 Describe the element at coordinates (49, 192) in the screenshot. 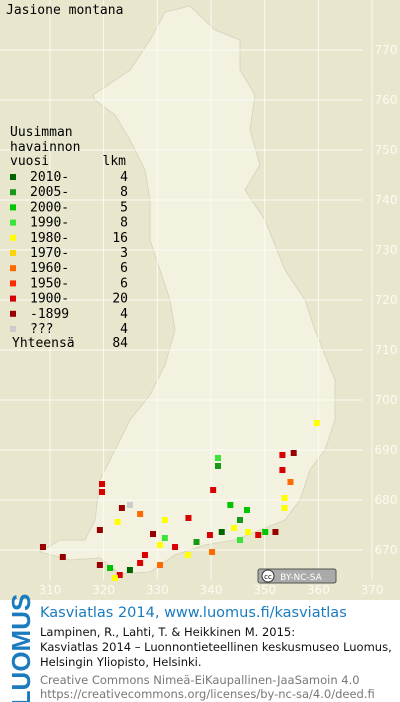

I see `legend-label: 2005-` at that location.